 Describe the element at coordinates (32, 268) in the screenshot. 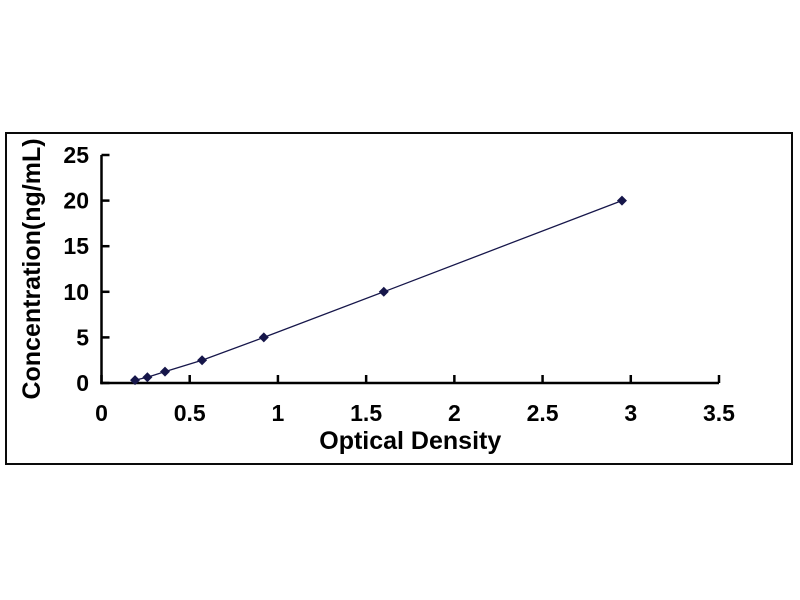

I see `y-axis-title: Concentration(ng/mL)` at that location.